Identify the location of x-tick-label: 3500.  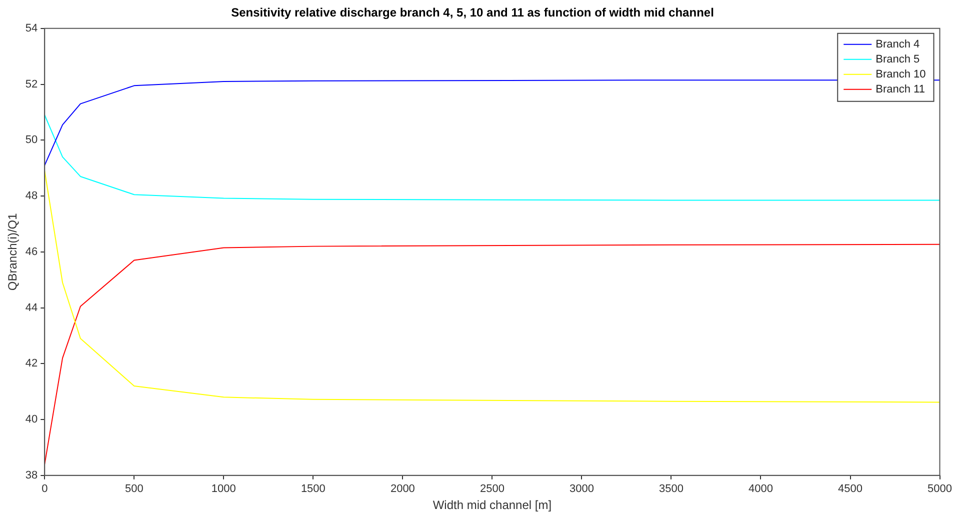
(671, 489).